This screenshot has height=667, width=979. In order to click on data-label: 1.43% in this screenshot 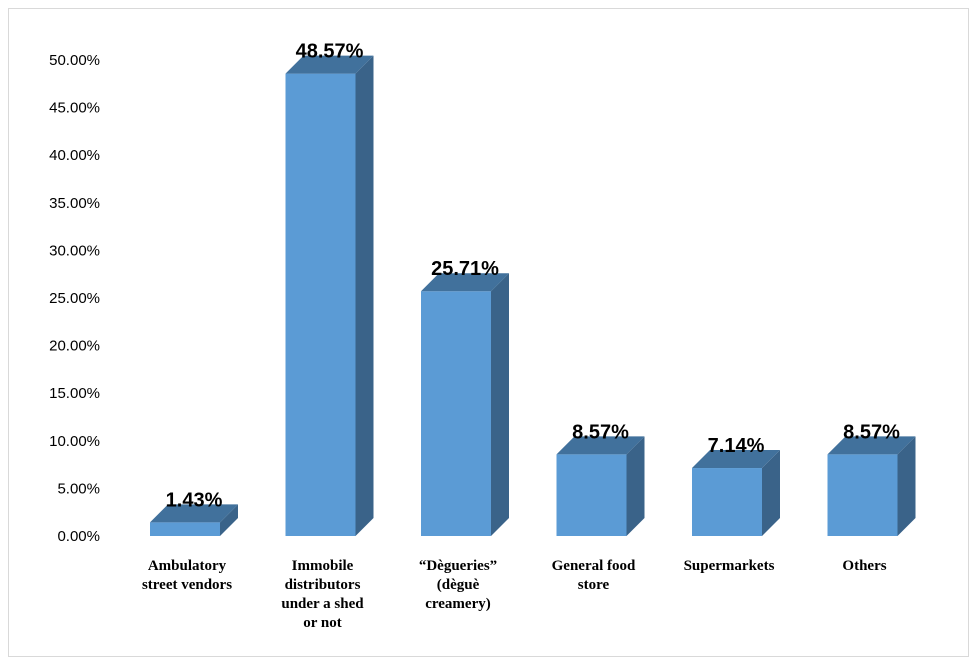, I will do `click(194, 500)`.